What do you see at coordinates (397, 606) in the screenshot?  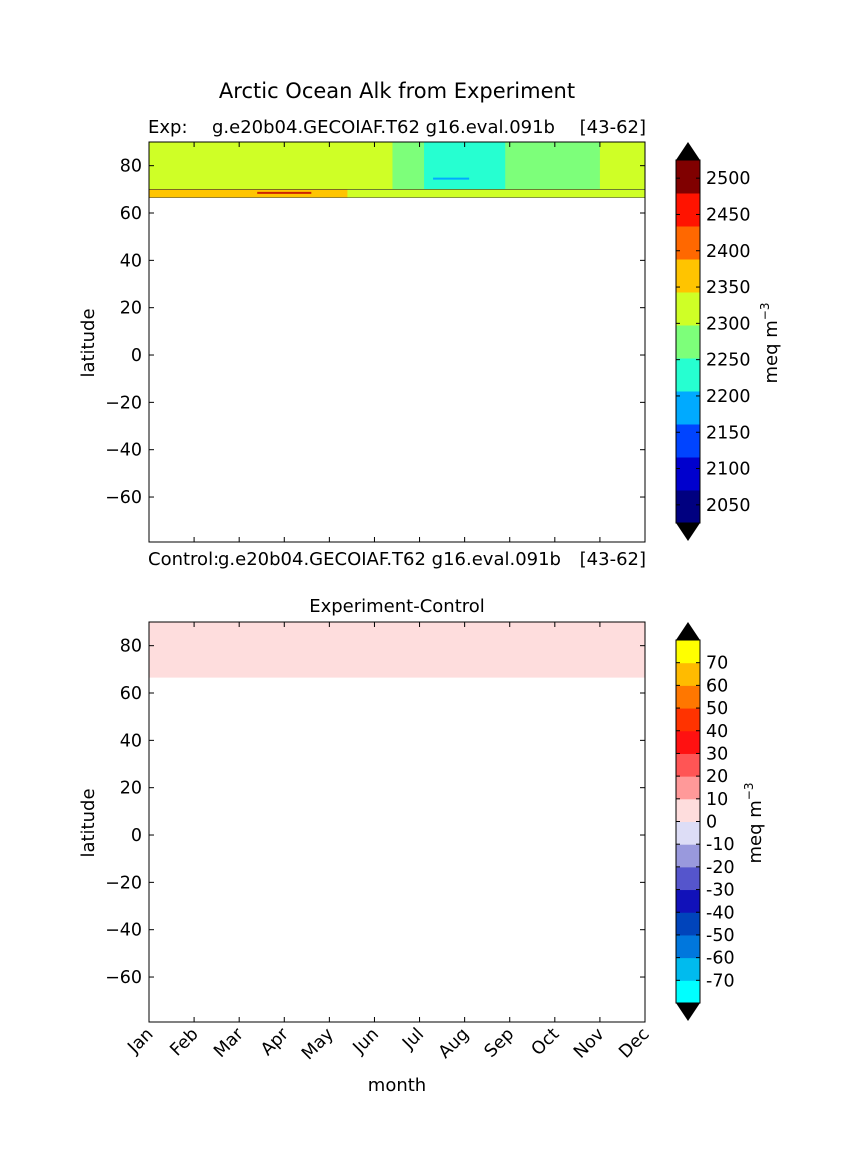 I see `difference-title: Experiment-Control` at bounding box center [397, 606].